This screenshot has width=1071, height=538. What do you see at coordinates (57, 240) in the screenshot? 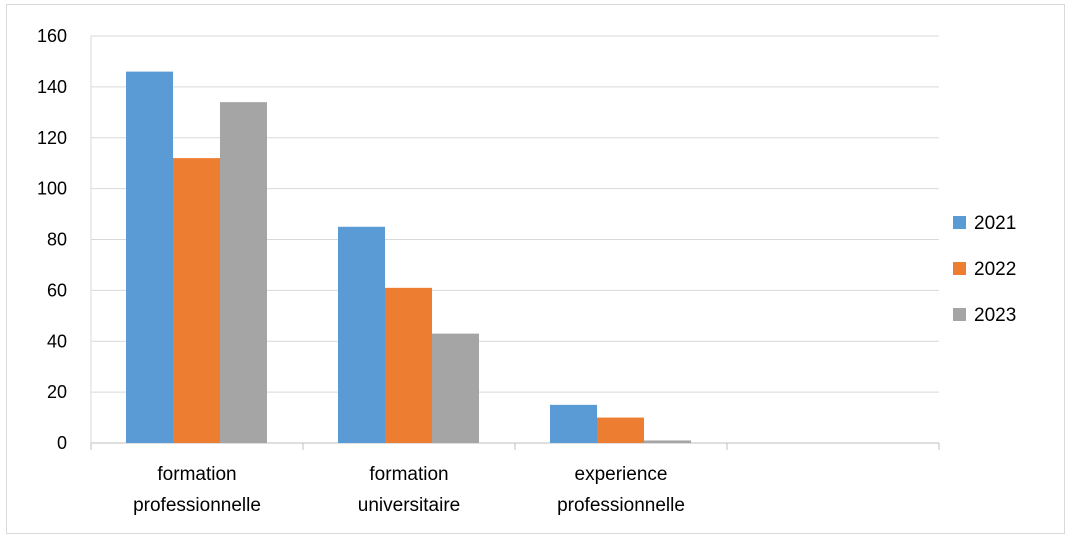
I see `y-tick-label: 80` at bounding box center [57, 240].